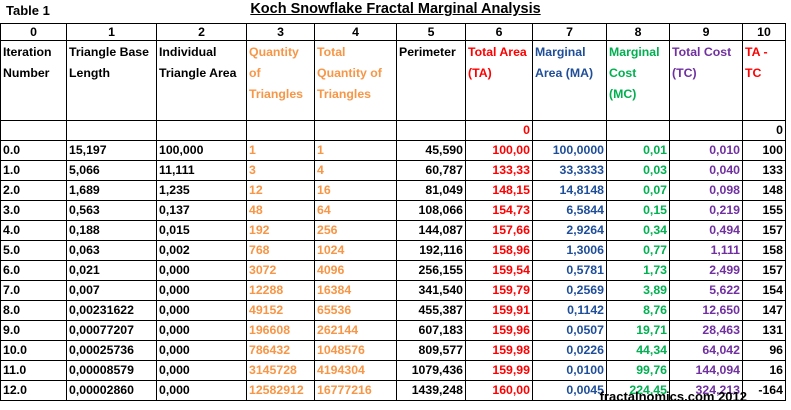  I want to click on cell-total-quantity: 1048576, so click(355, 350).